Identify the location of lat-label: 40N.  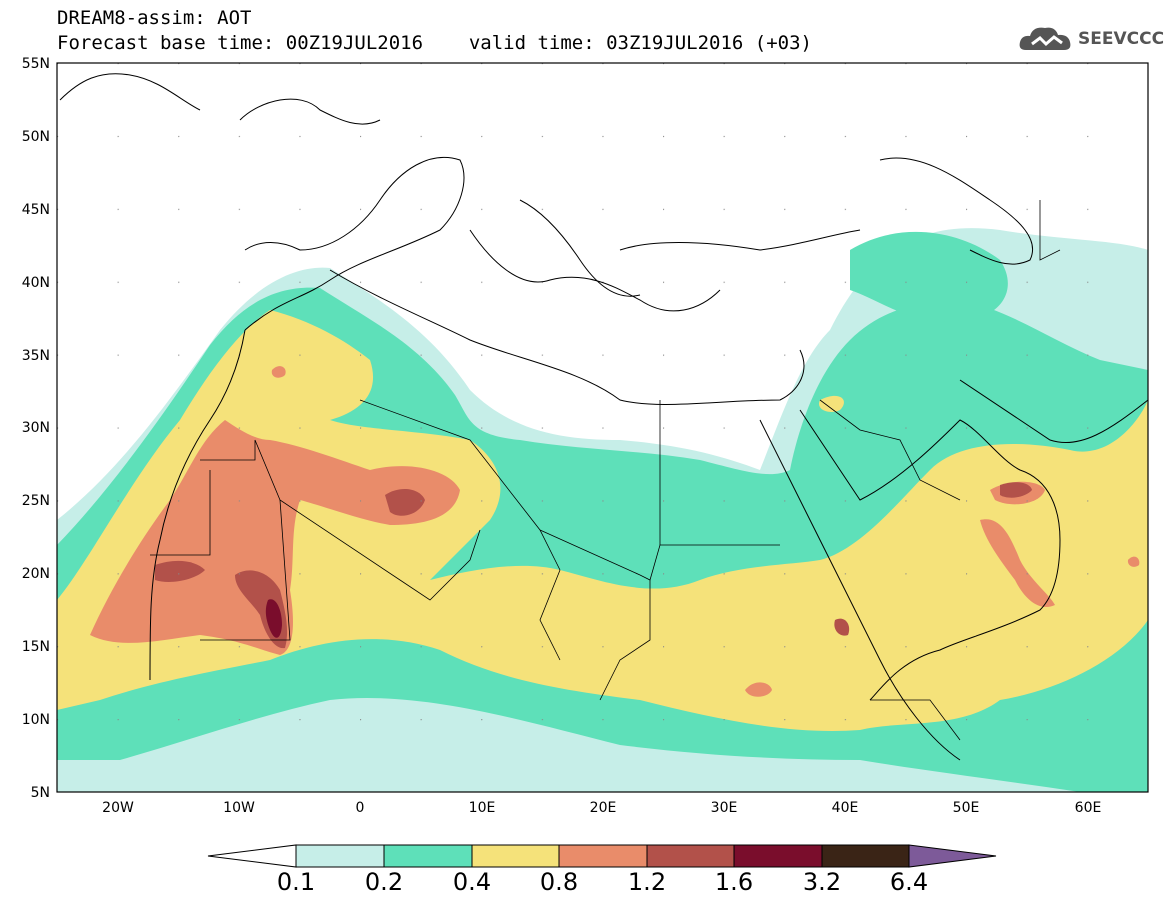
(36, 283).